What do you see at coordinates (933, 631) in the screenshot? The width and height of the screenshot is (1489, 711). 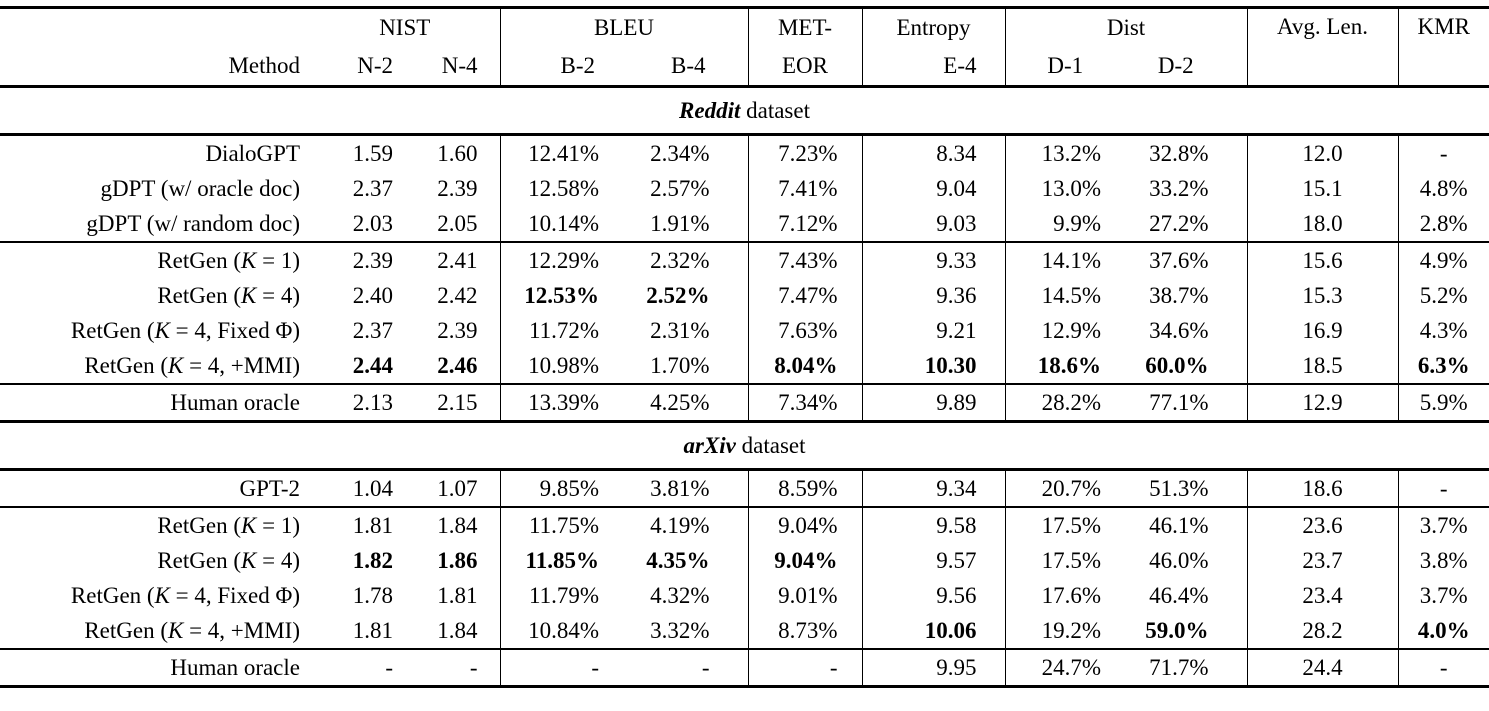 I see `cell-e4: 10.06` at bounding box center [933, 631].